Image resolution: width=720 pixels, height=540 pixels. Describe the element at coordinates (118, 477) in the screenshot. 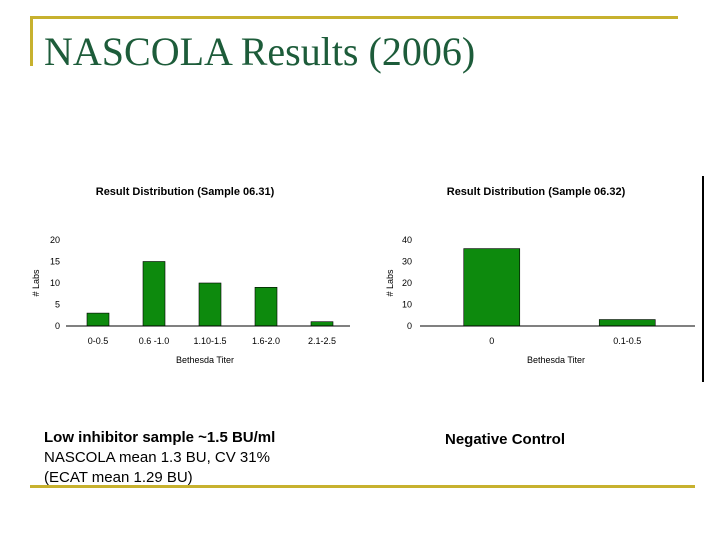

I see `left-caption-line3: (ECAT mean 1.29 BU)` at that location.